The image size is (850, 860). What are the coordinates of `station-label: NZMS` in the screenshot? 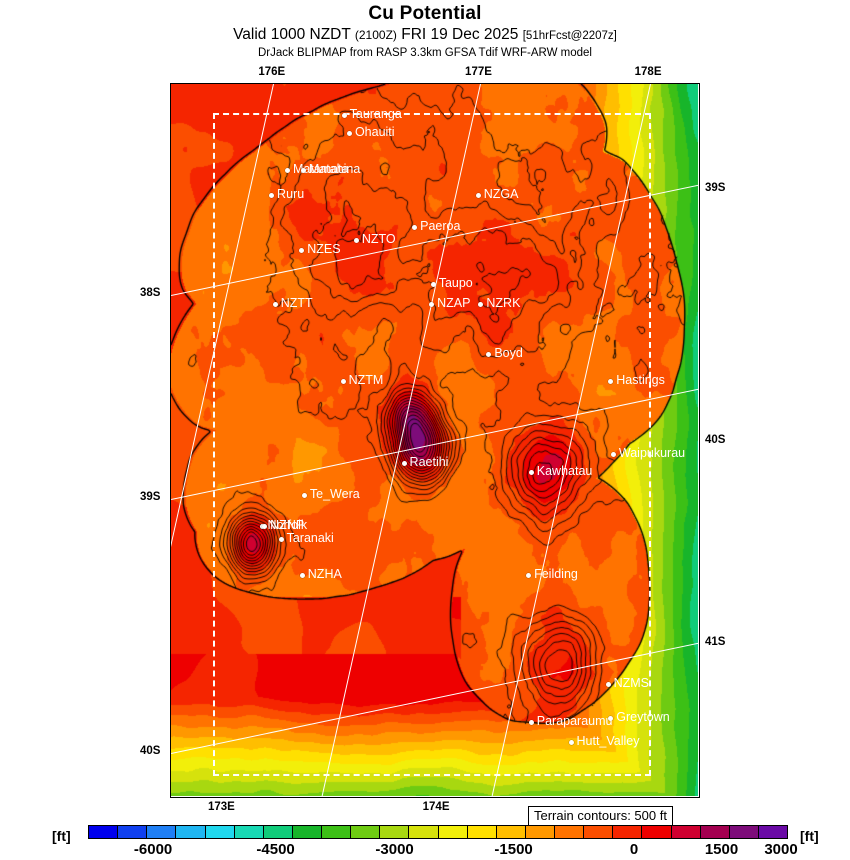 It's located at (631, 683).